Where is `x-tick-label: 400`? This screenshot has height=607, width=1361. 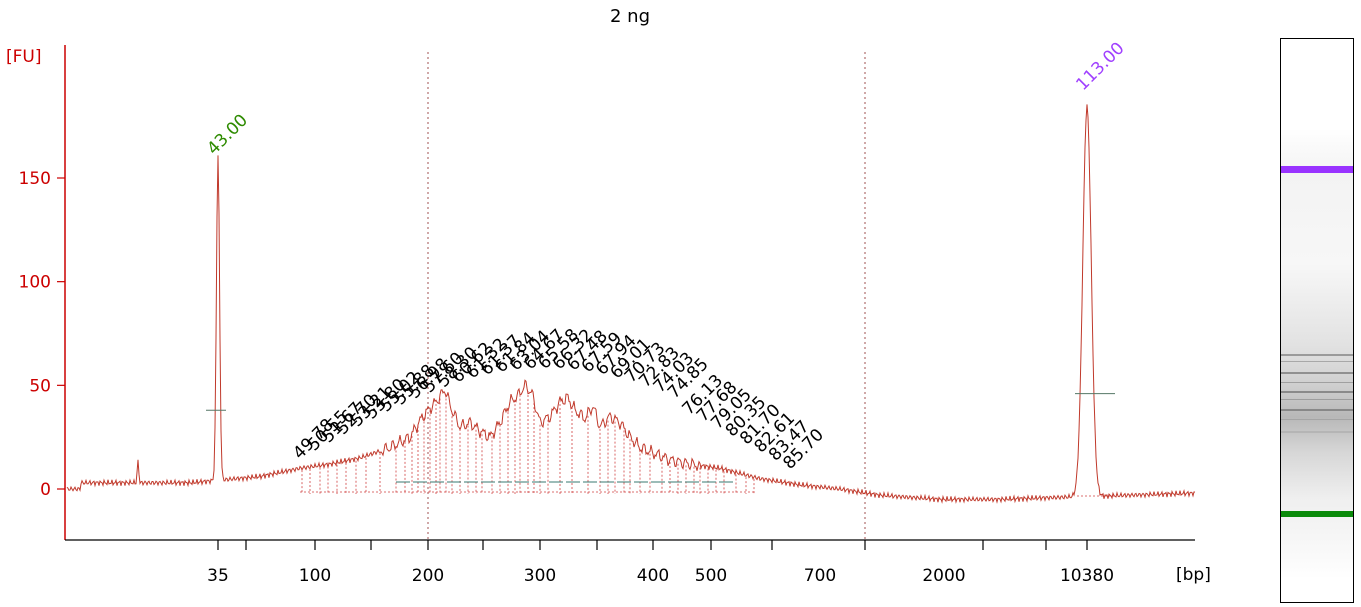 x-tick-label: 400 is located at coordinates (653, 576).